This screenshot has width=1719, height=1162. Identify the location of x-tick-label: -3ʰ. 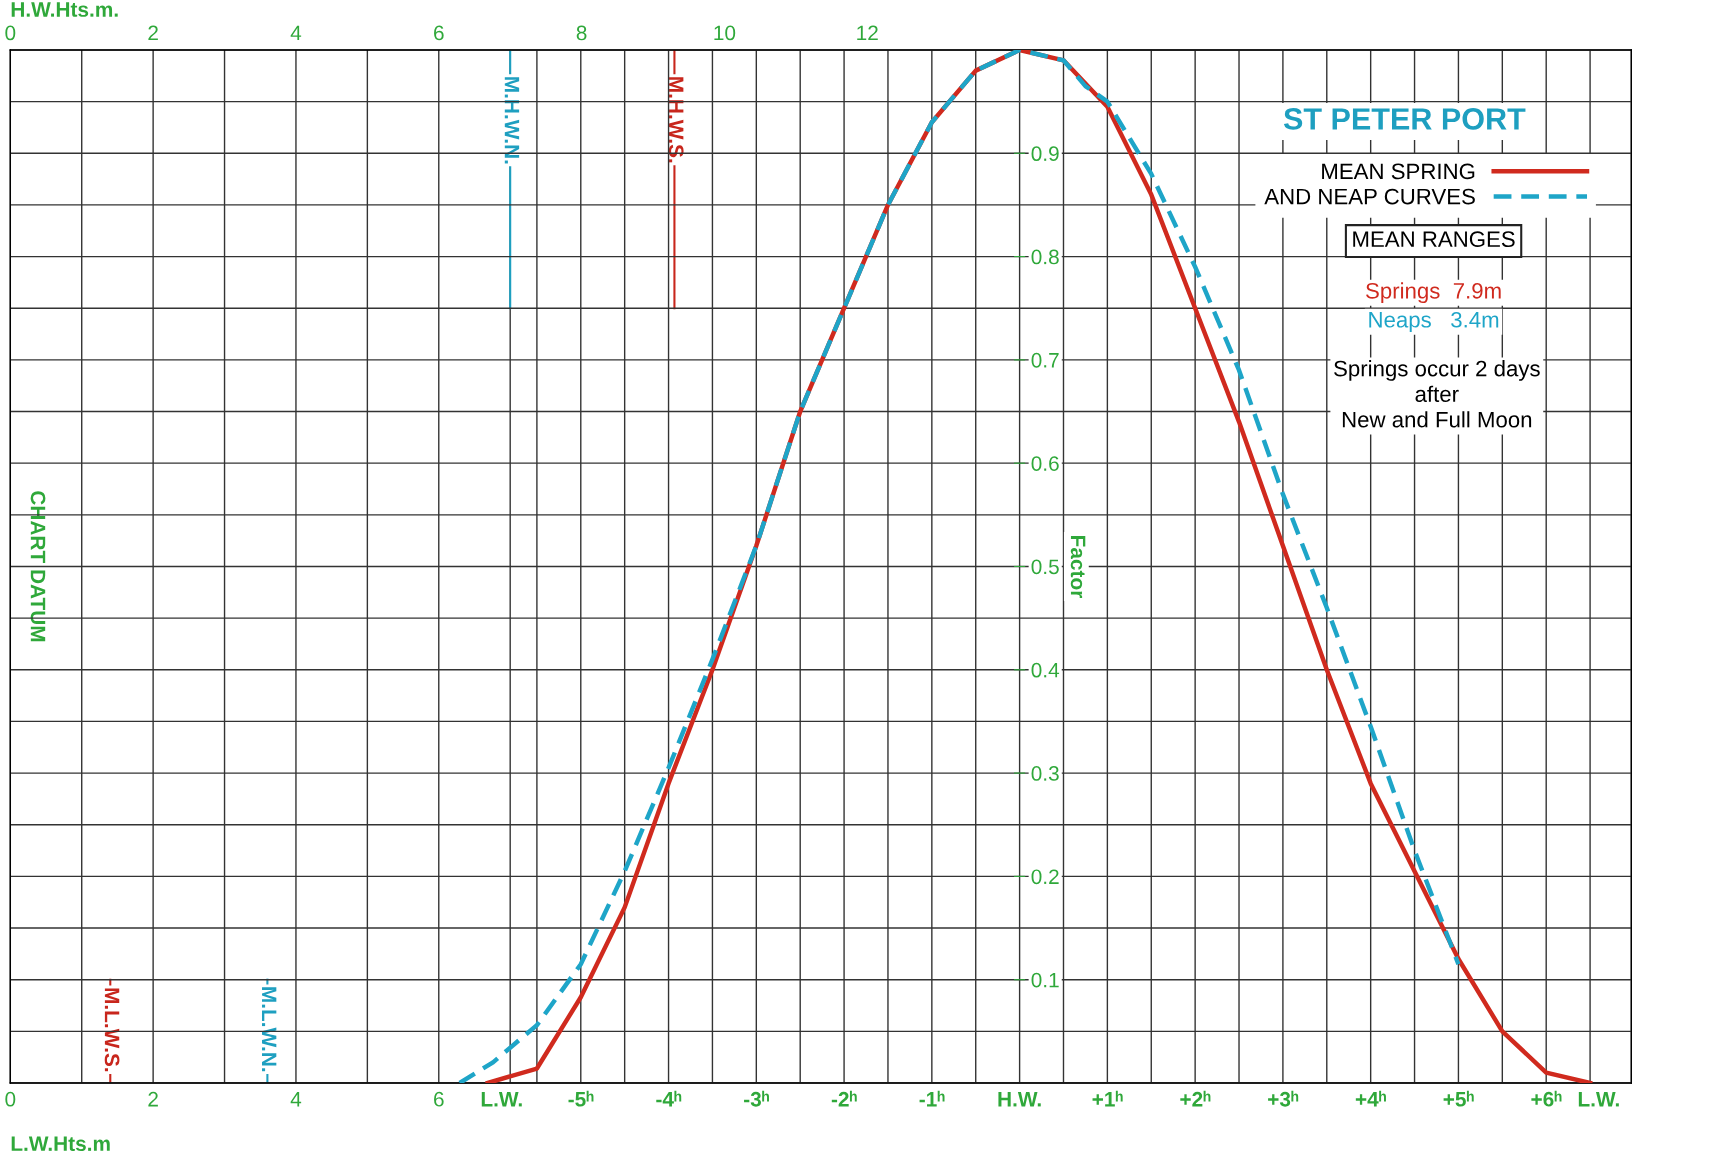
(756, 1098).